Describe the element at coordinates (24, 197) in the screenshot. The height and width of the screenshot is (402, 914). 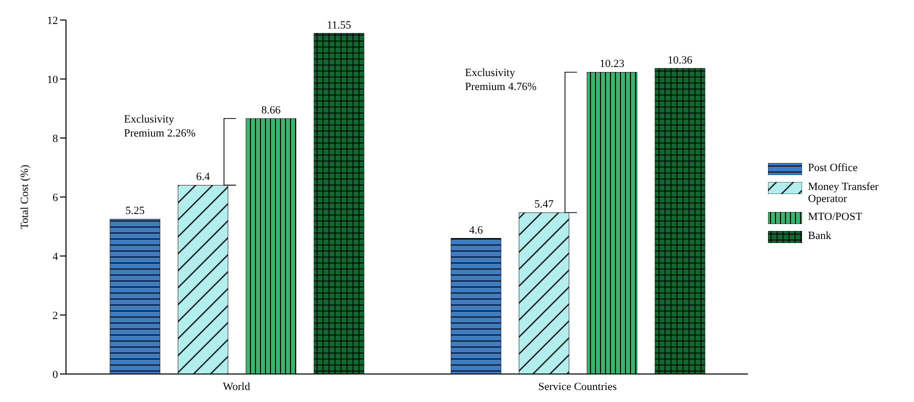
I see `y-axis-title: Total Cost (%)` at that location.